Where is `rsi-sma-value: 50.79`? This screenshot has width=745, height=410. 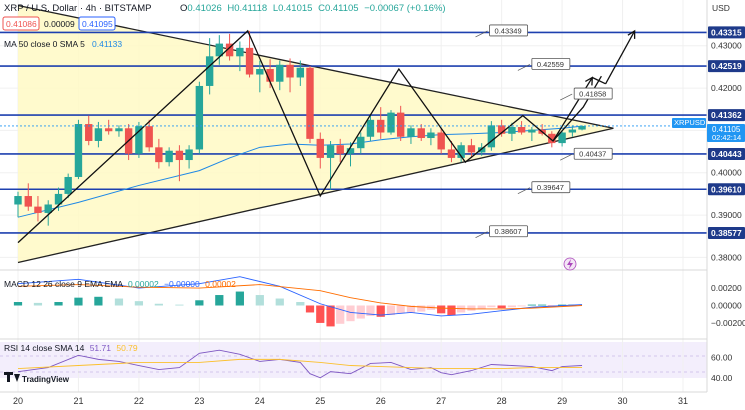
rsi-sma-value: 50.79 is located at coordinates (127, 348).